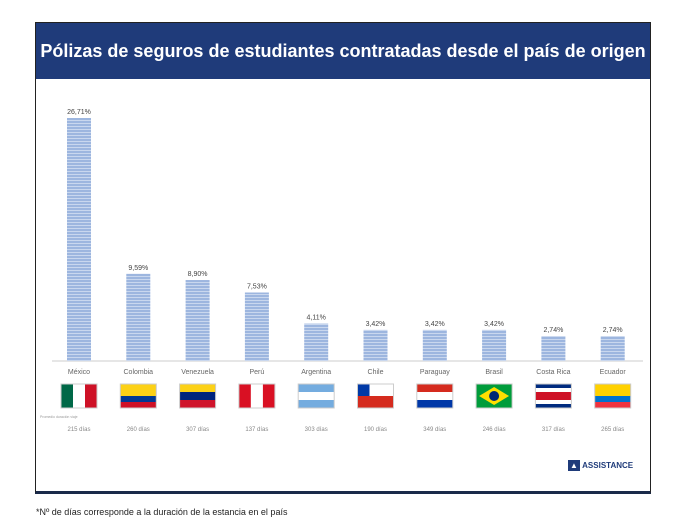 This screenshot has height=532, width=680. I want to click on category-label: Paraguay, so click(435, 372).